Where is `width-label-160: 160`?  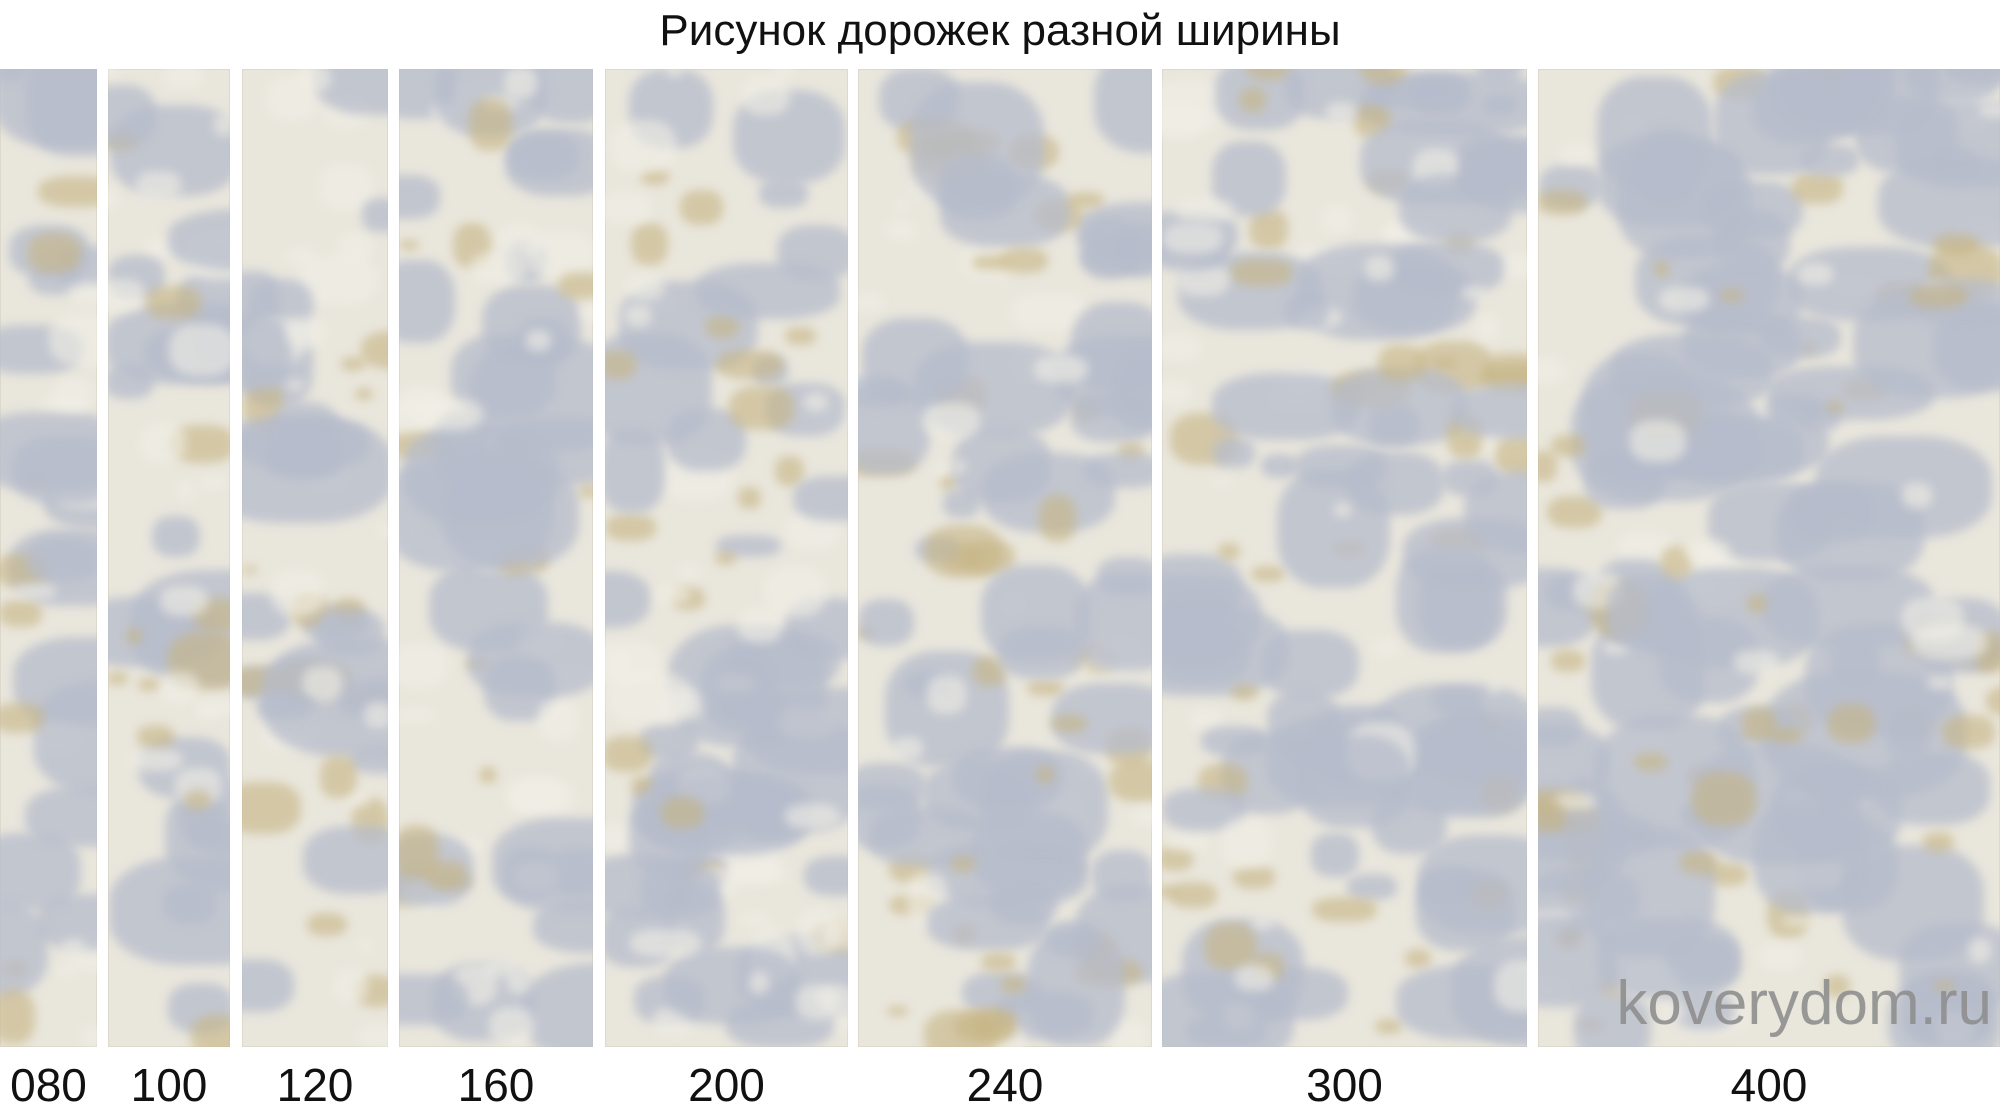 width-label-160: 160 is located at coordinates (496, 1085).